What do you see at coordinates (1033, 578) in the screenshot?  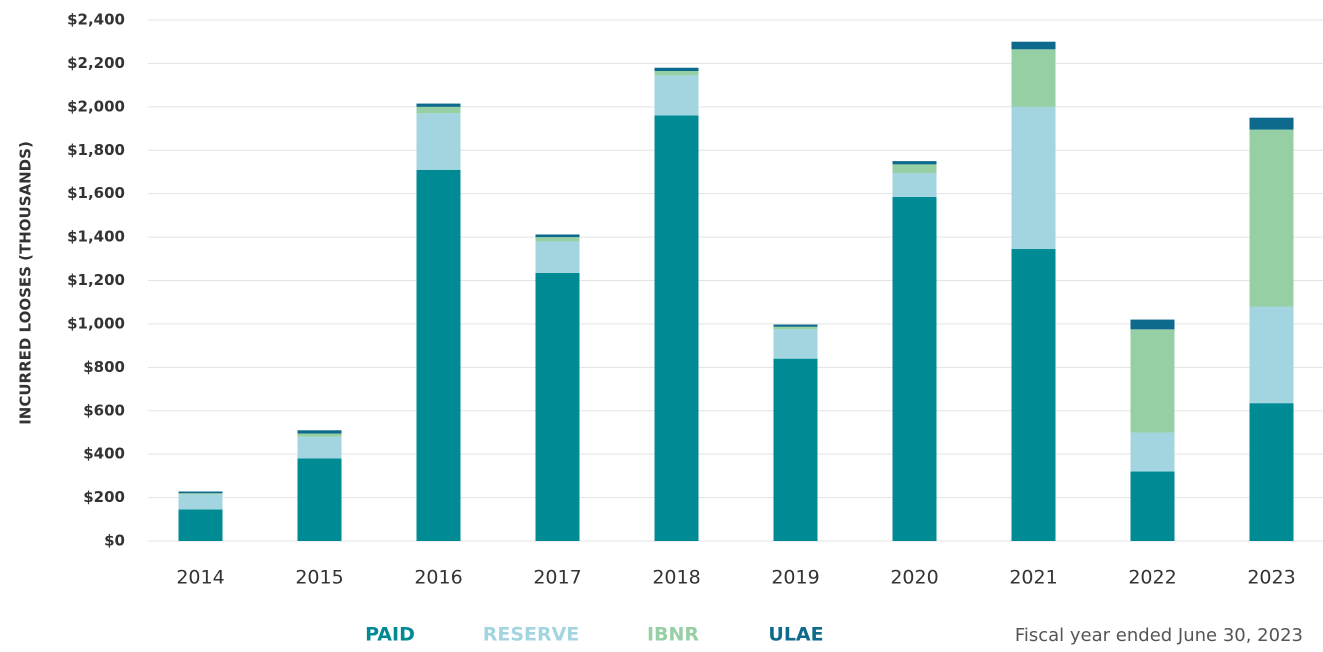 I see `x-tick-label: 2021` at bounding box center [1033, 578].